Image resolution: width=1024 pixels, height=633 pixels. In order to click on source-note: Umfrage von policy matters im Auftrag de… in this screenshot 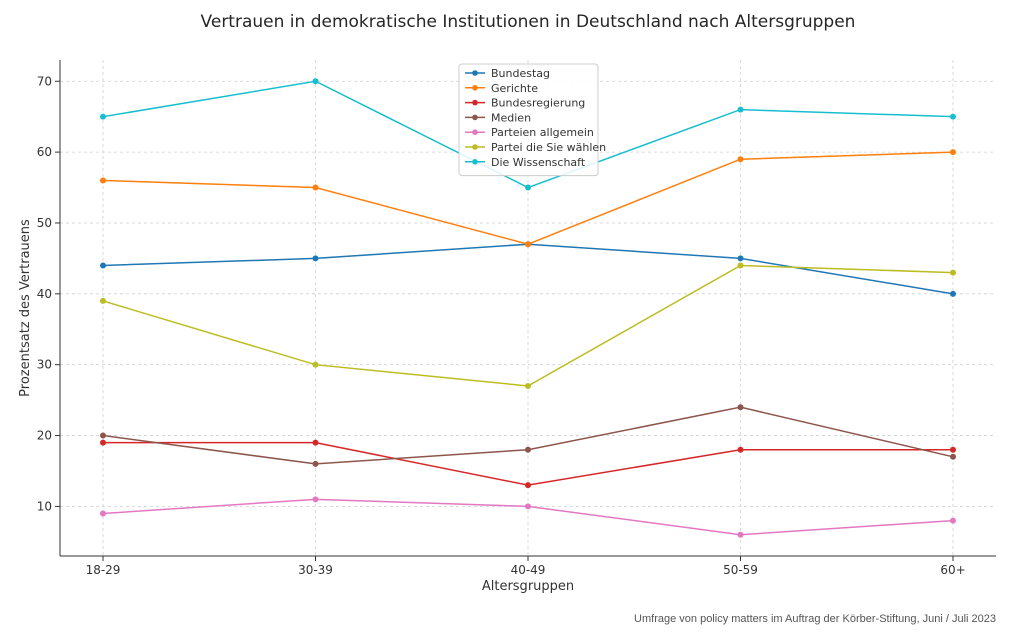, I will do `click(815, 619)`.